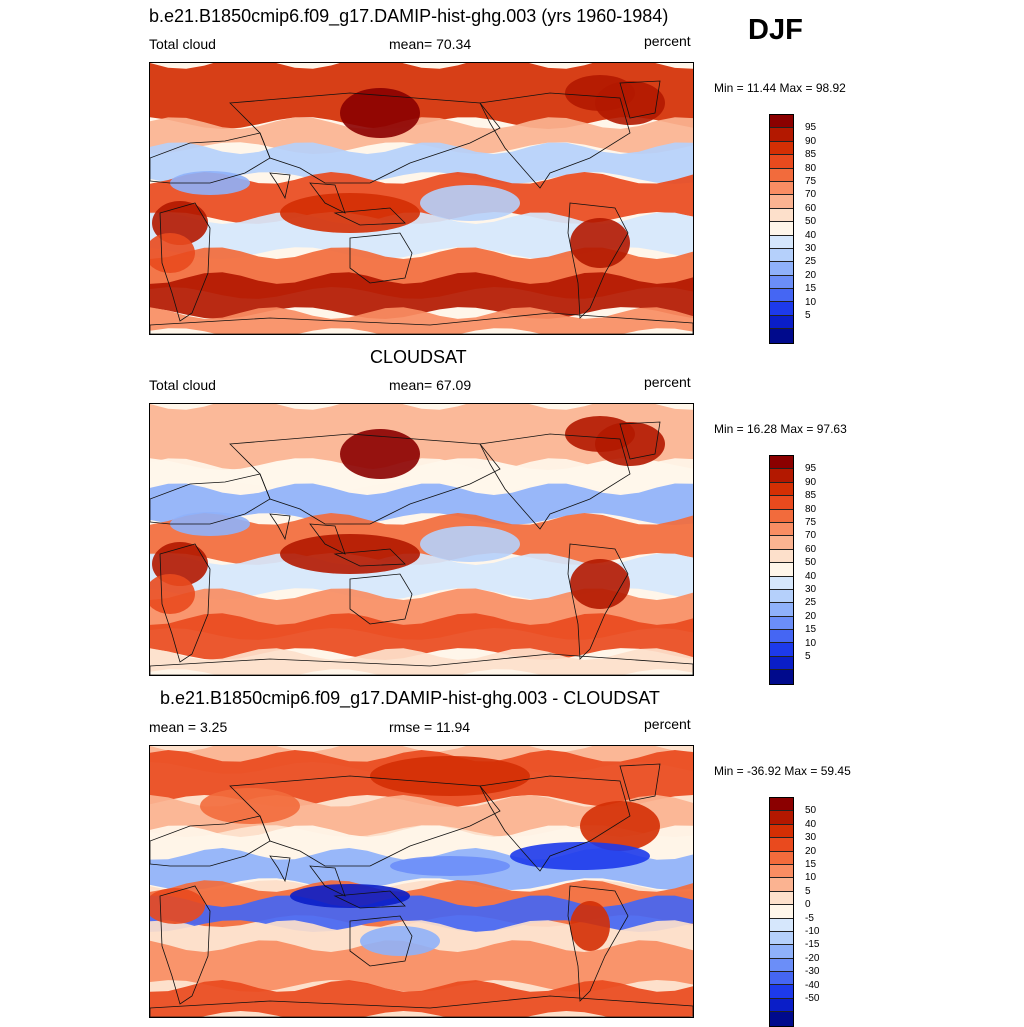 This screenshot has width=1024, height=1027. What do you see at coordinates (667, 41) in the screenshot?
I see `panel-1-units-label: percent` at bounding box center [667, 41].